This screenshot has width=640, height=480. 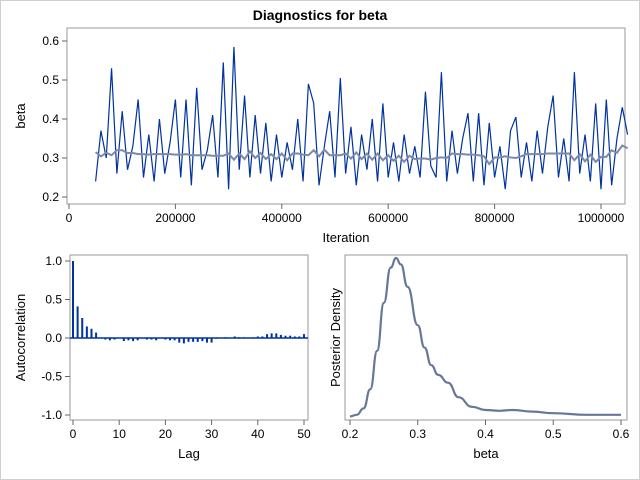 What do you see at coordinates (601, 218) in the screenshot?
I see `x-tick-label: 1000000` at bounding box center [601, 218].